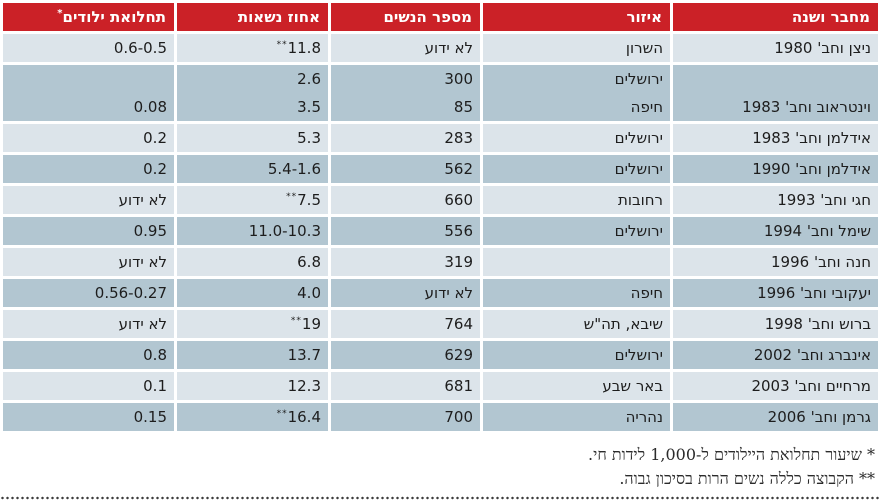  What do you see at coordinates (252, 417) in the screenshot?
I see `cell-percent: **16.4` at bounding box center [252, 417].